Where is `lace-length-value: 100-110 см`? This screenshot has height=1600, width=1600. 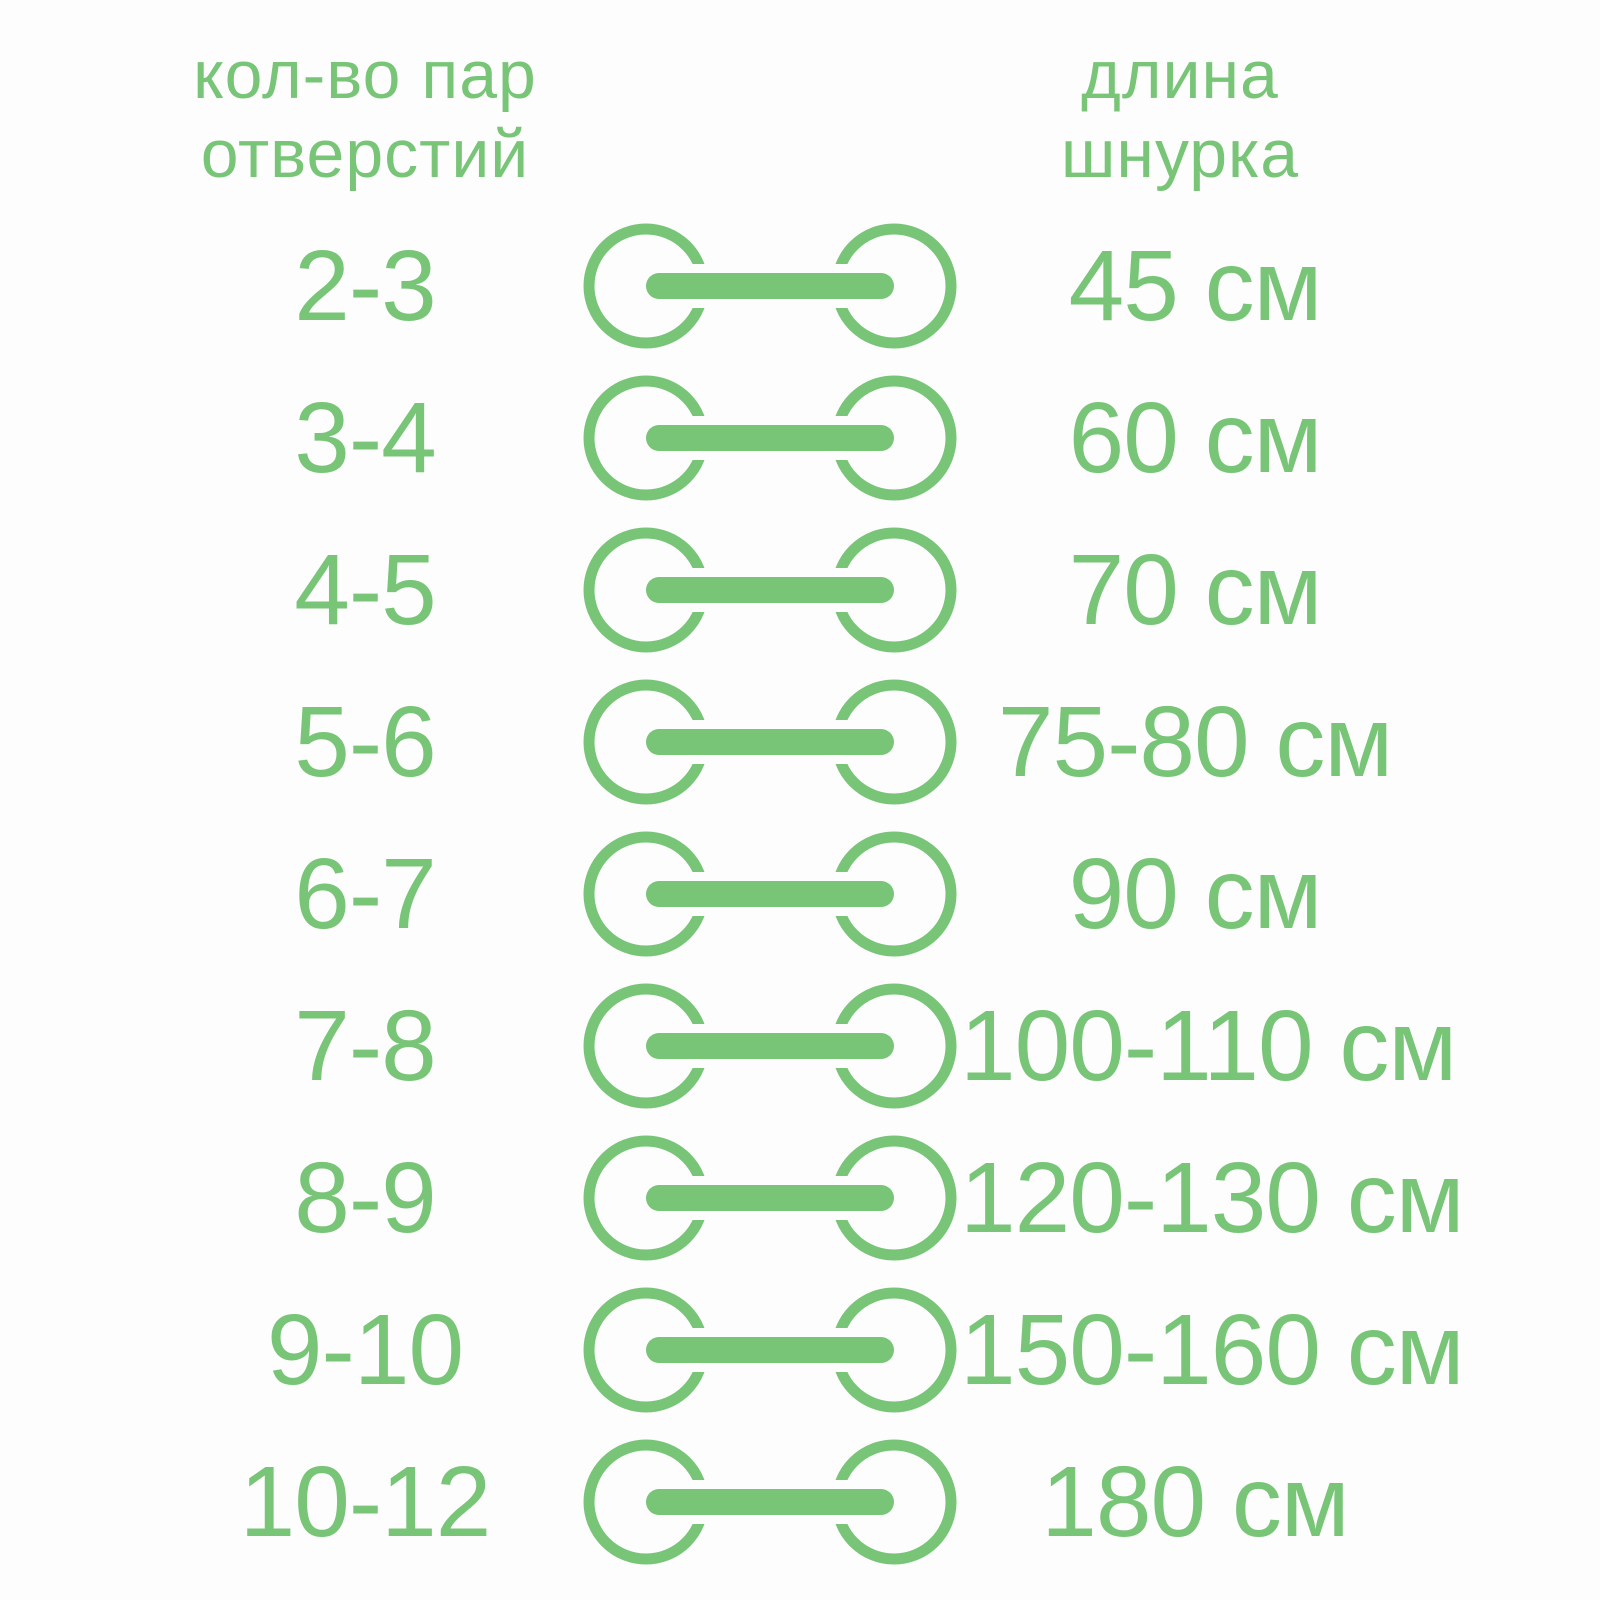 lace-length-value: 100-110 см is located at coordinates (1208, 1045).